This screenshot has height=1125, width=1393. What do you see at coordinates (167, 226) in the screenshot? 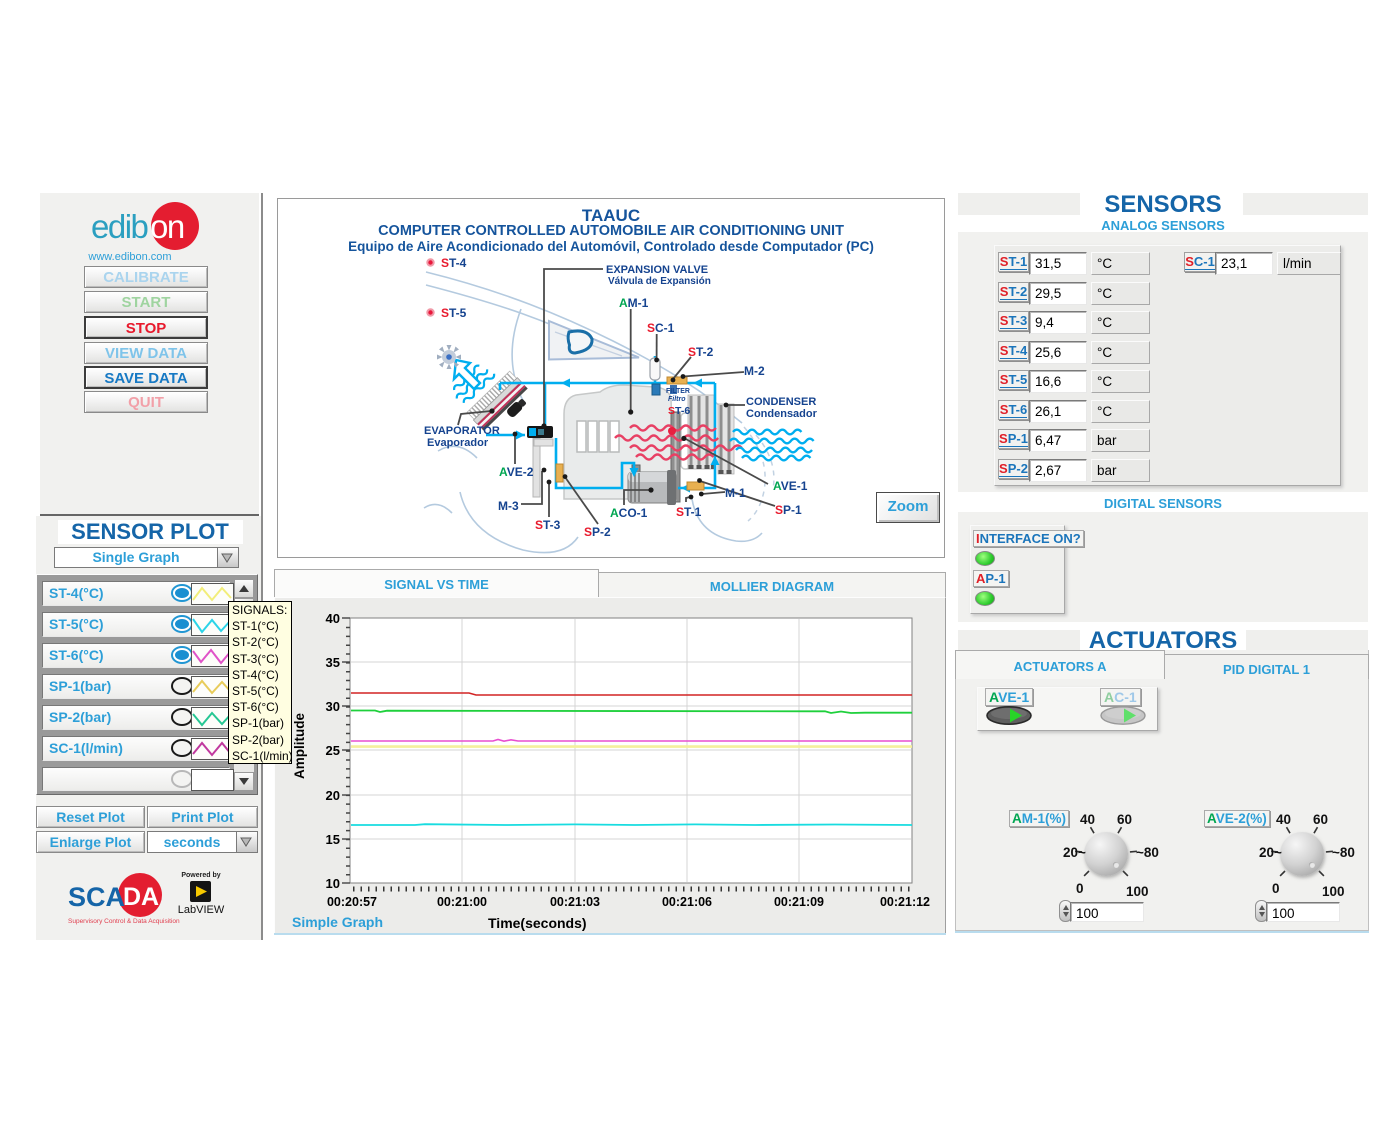
I see `svg-text: on` at bounding box center [167, 226].